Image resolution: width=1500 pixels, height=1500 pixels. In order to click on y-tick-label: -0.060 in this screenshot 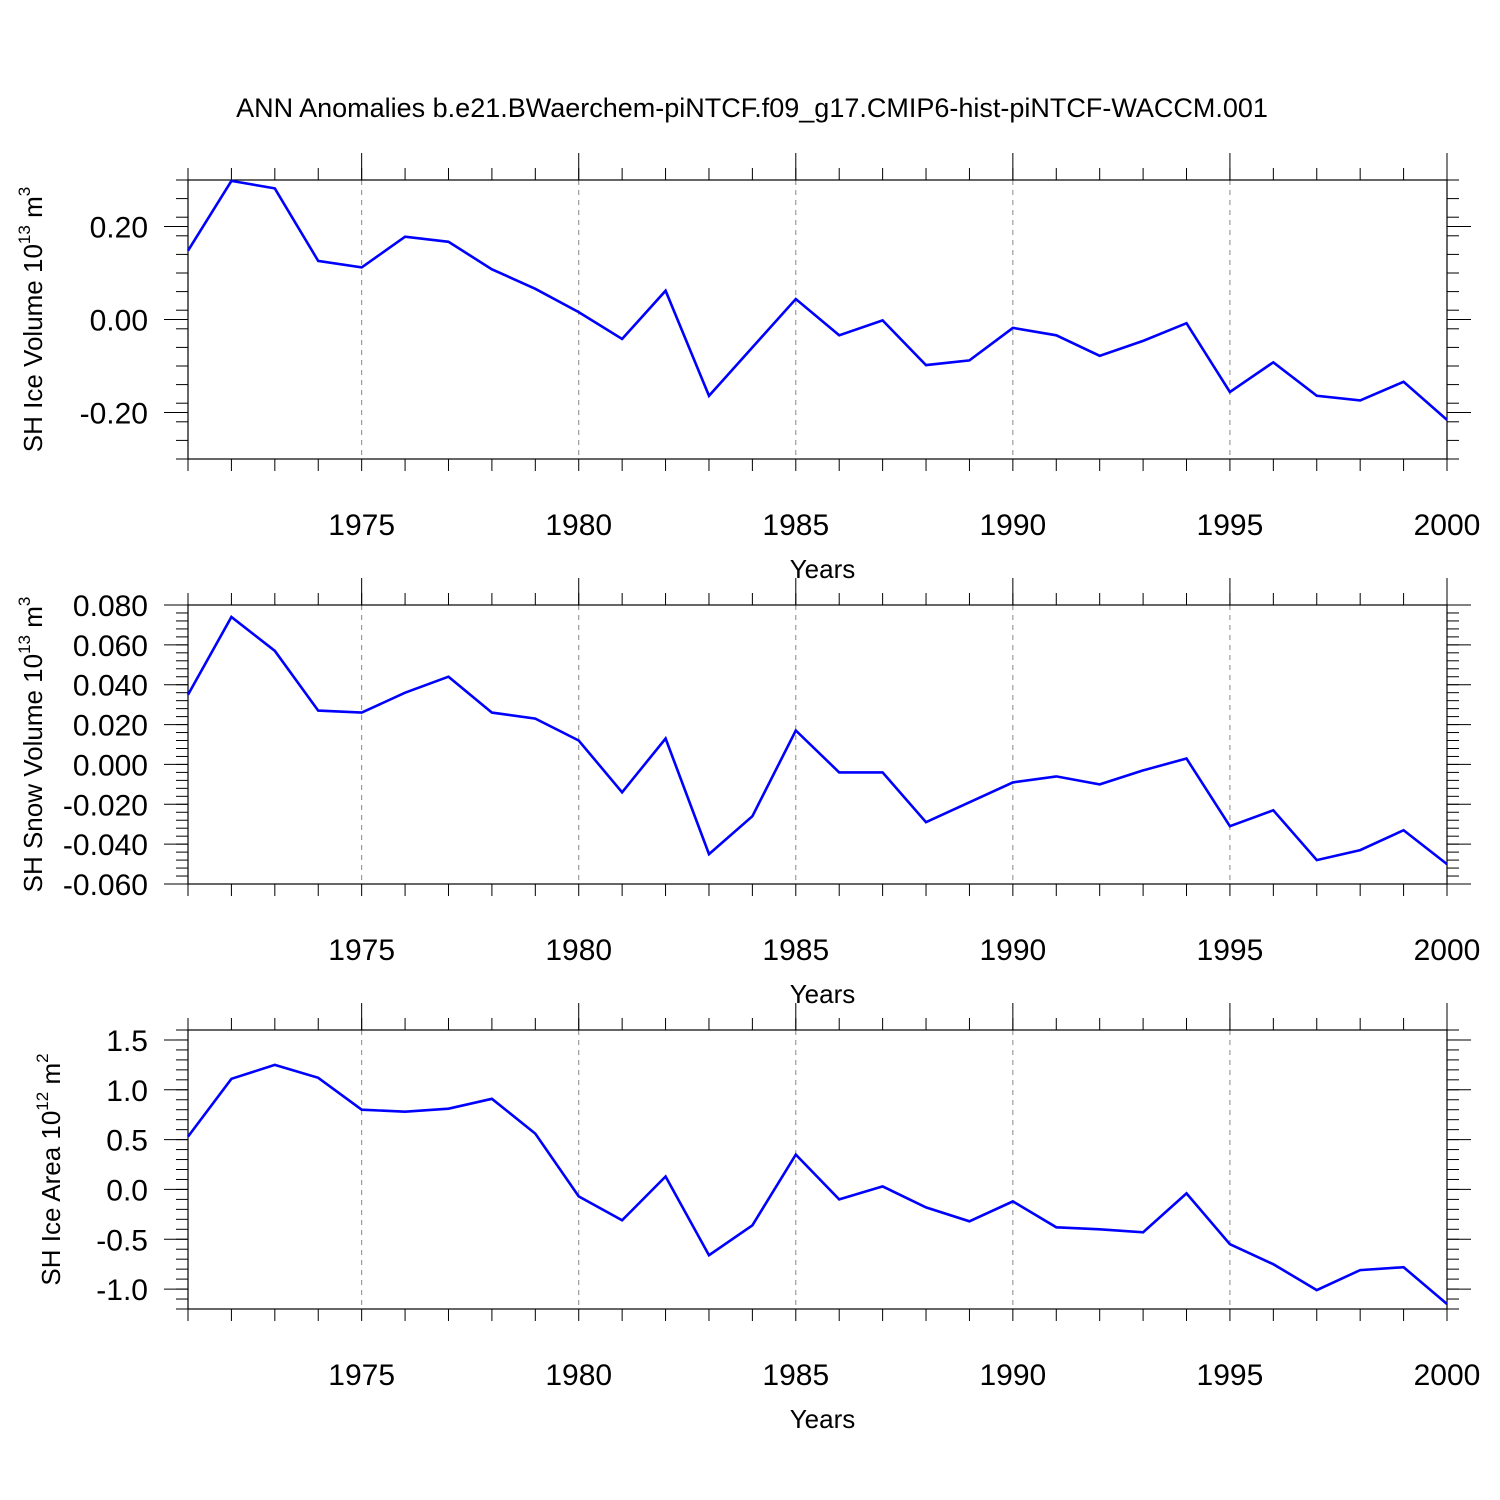, I will do `click(105, 885)`.